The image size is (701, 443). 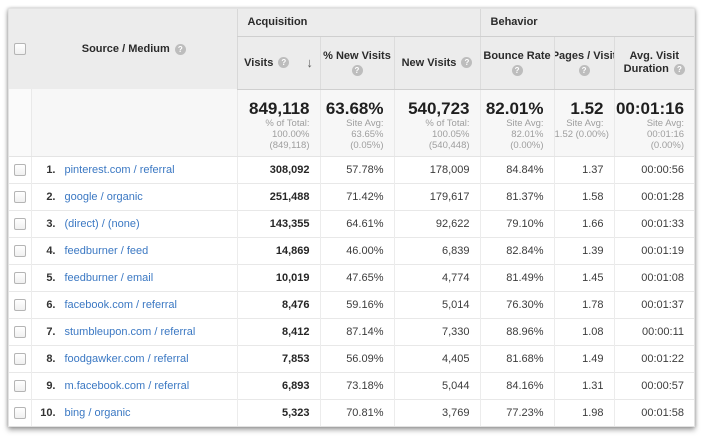 I want to click on pct-new-visits-value: 71.42%, so click(x=356, y=196).